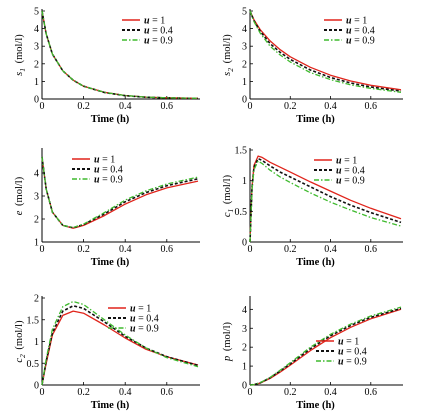 This screenshot has height=420, width=422. I want to click on y-axis-label: c1 (mol/l), so click(228, 195).